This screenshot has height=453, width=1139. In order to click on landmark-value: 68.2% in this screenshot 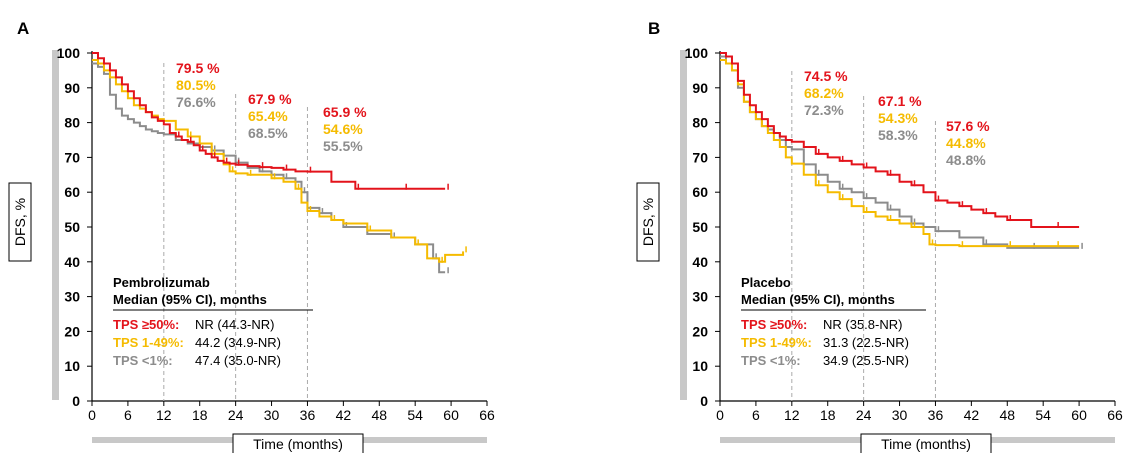, I will do `click(824, 93)`.